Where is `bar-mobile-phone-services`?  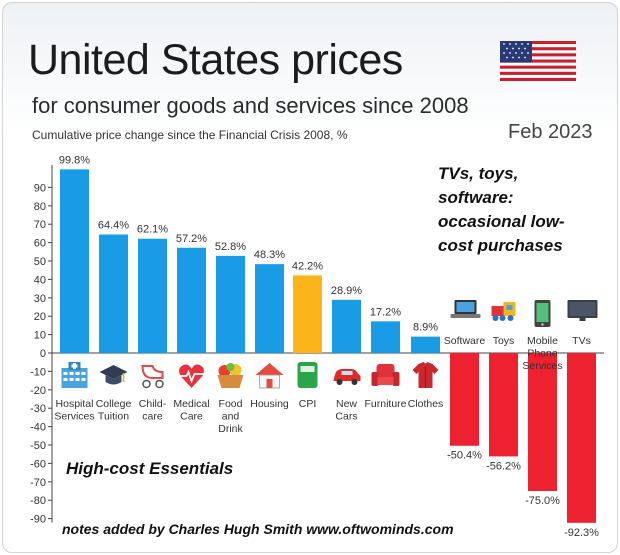 bar-mobile-phone-services is located at coordinates (542, 422).